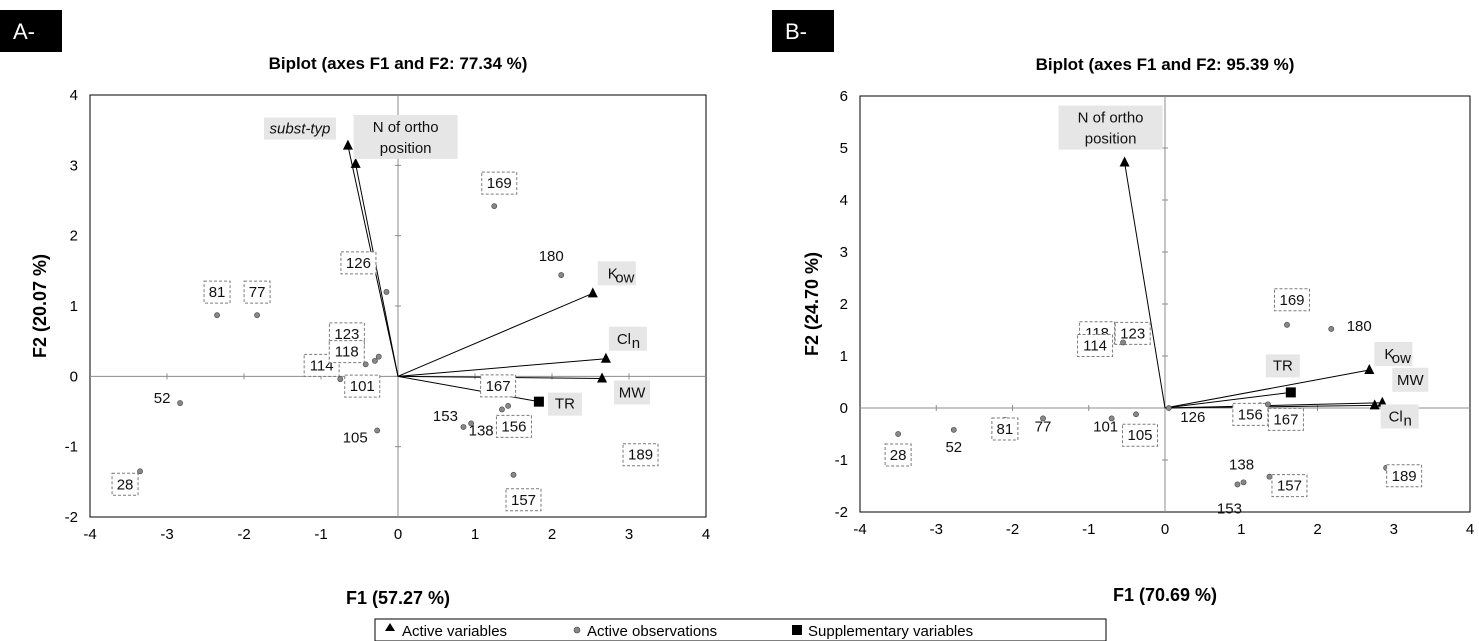 This screenshot has height=641, width=1479. What do you see at coordinates (71, 517) in the screenshot?
I see `y-tick-label: -2` at bounding box center [71, 517].